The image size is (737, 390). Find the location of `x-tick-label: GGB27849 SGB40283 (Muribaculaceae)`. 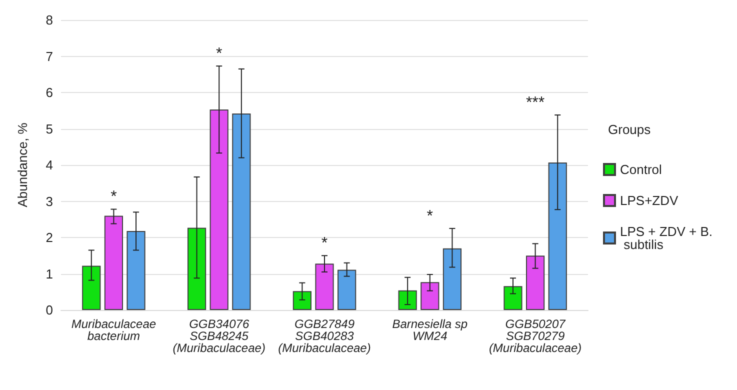

x-tick-label: GGB27849 SGB40283 (Muribaculaceae) is located at coordinates (324, 336).